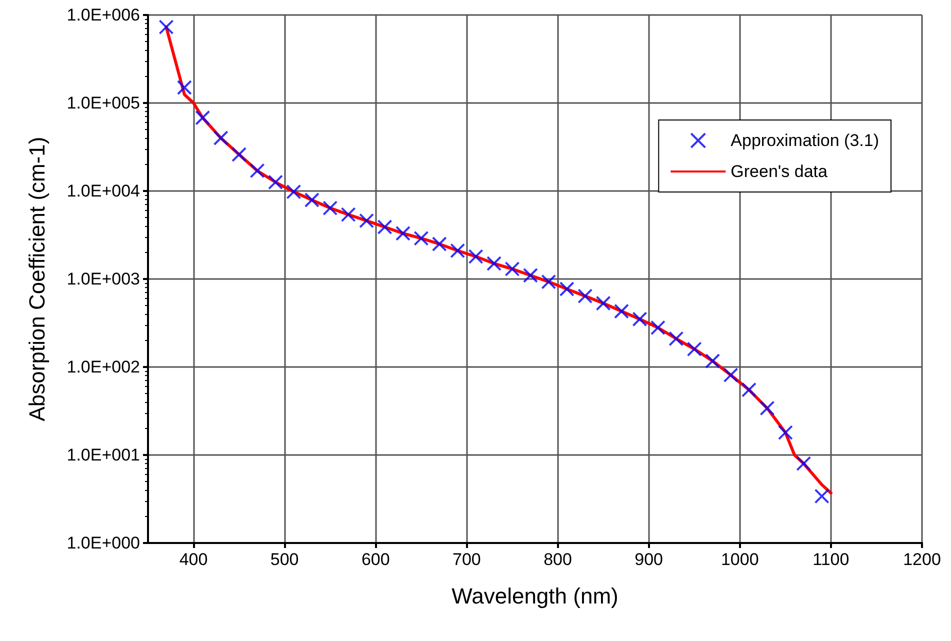 The width and height of the screenshot is (951, 641). I want to click on x-tick-label: 1100, so click(831, 559).